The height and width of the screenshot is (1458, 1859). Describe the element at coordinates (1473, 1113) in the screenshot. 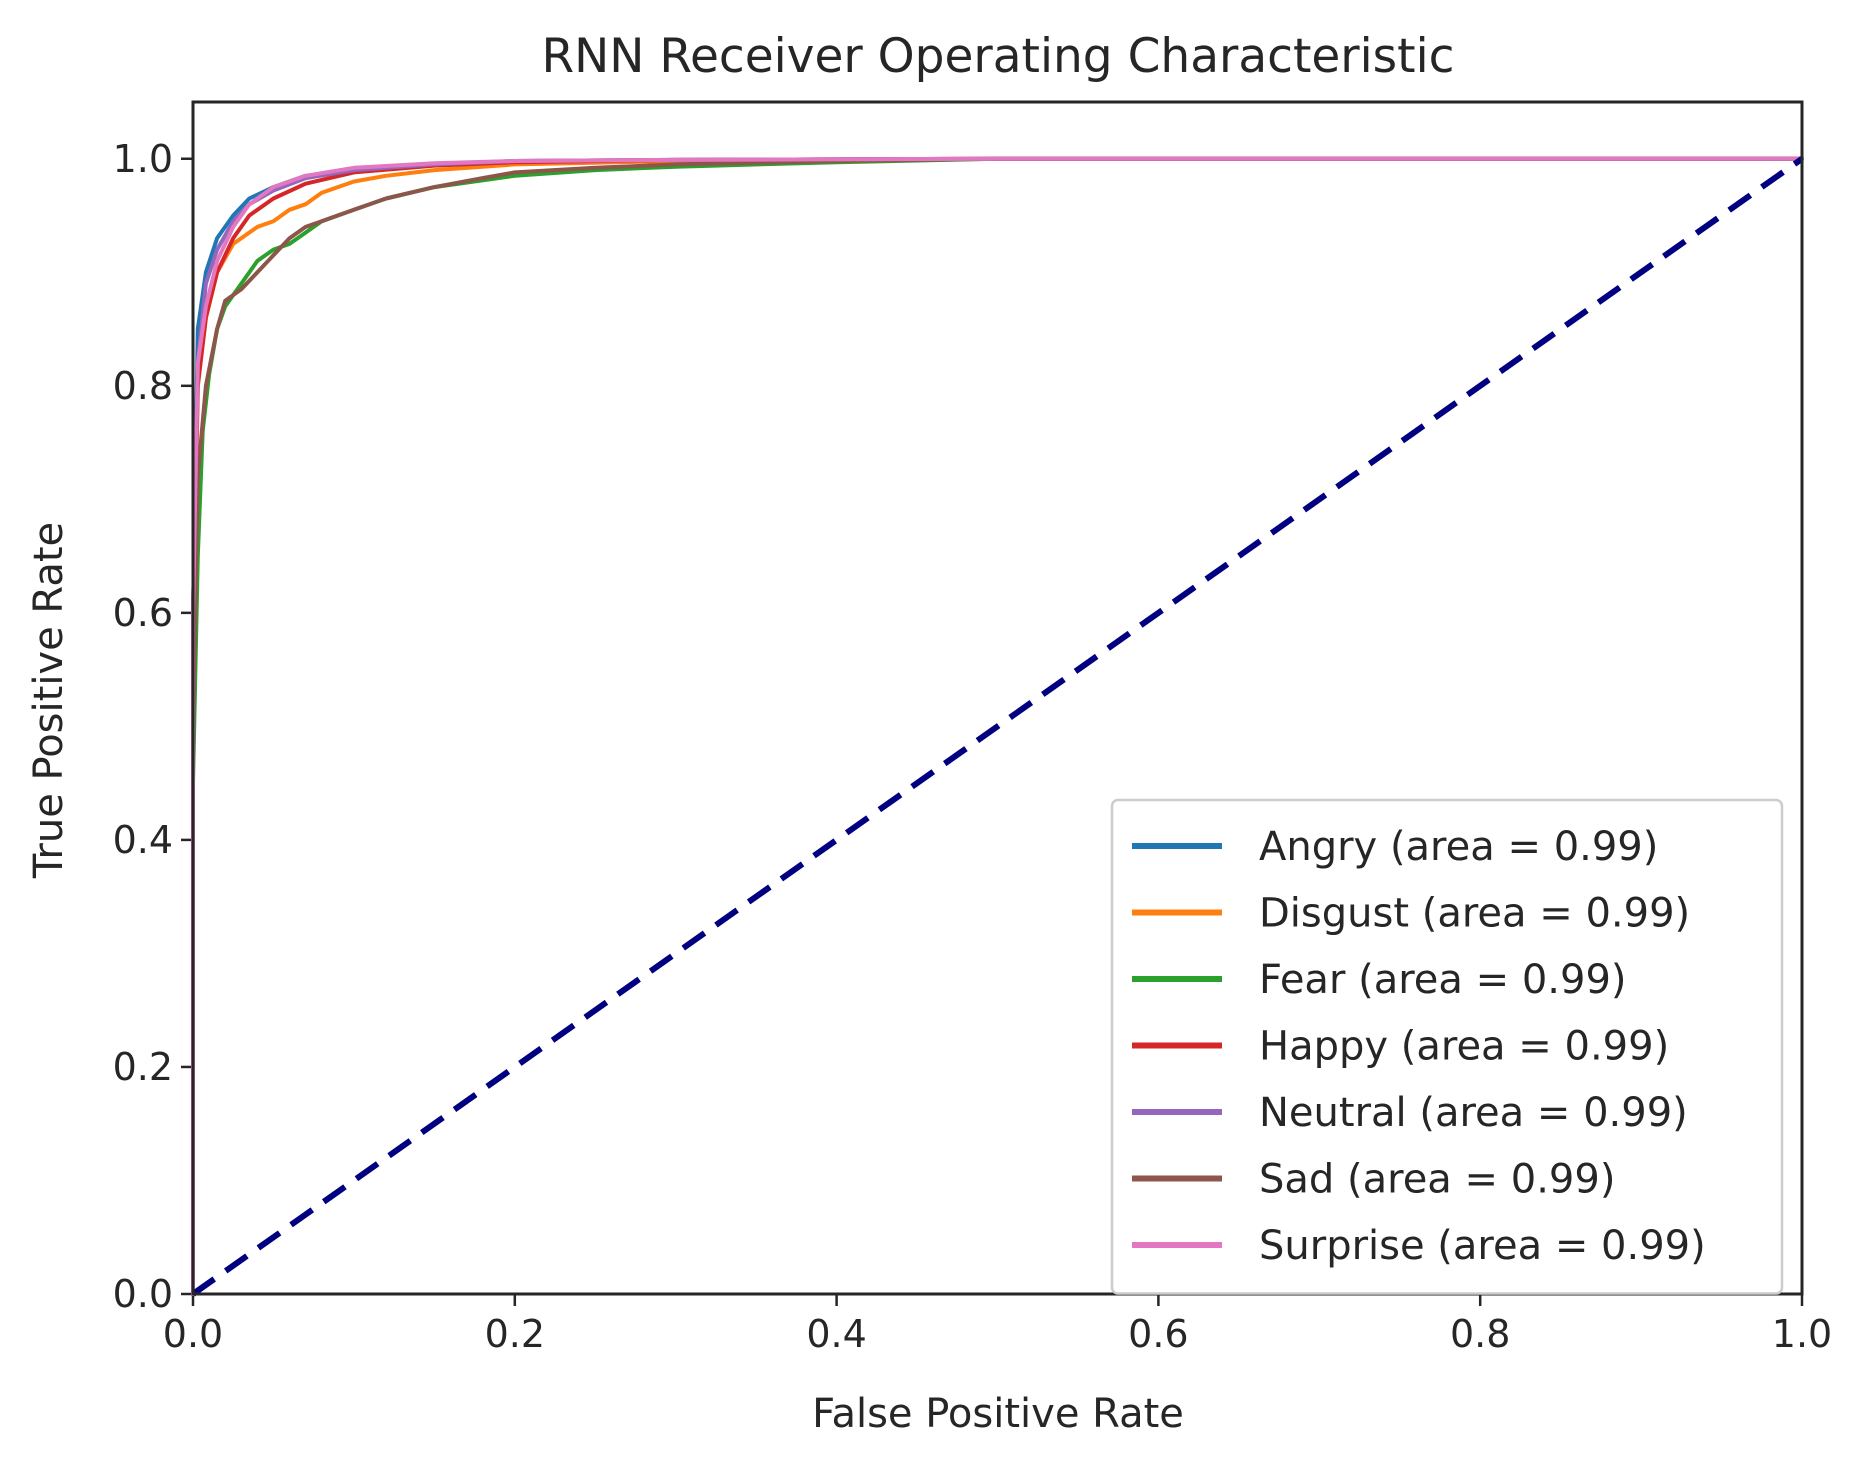

I see `legend-label-neutral: Neutral (area = 0.99)` at that location.